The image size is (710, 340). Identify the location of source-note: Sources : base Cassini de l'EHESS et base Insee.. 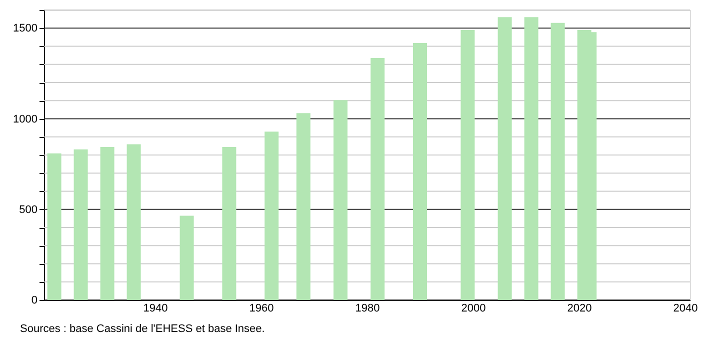
(142, 329).